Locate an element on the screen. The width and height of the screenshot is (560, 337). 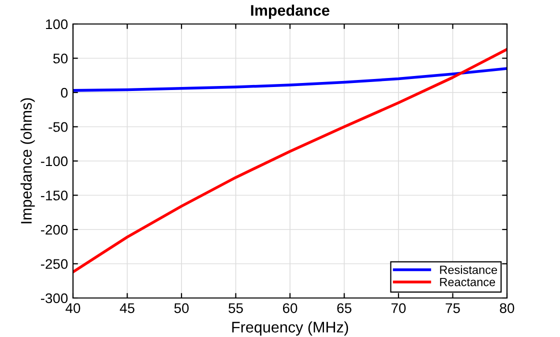
x-axis-title: Frequency (MHz) is located at coordinates (290, 328).